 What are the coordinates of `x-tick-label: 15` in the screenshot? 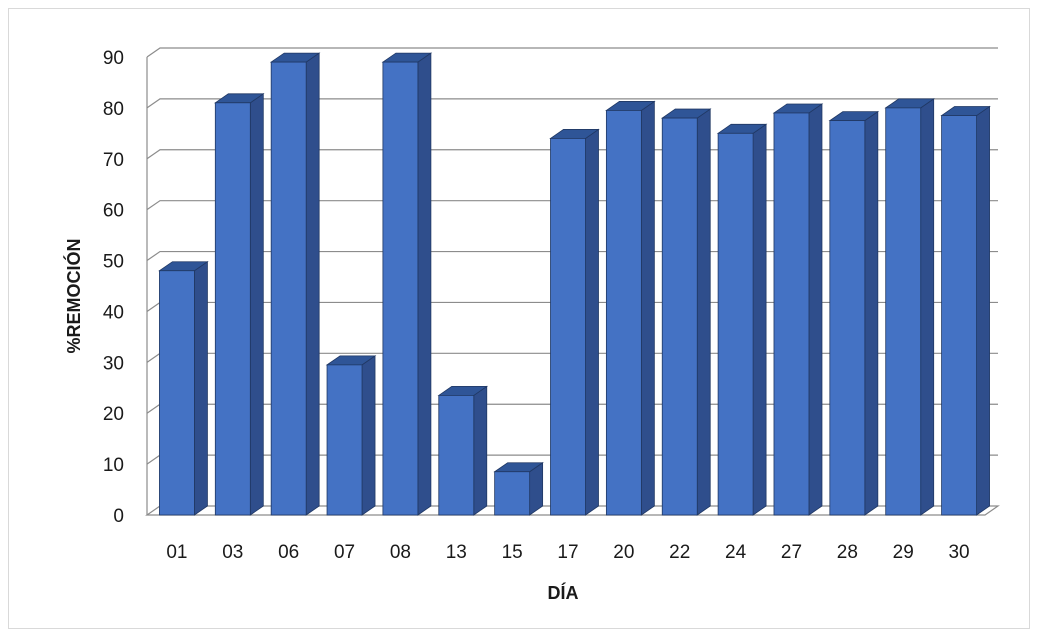 It's located at (512, 552).